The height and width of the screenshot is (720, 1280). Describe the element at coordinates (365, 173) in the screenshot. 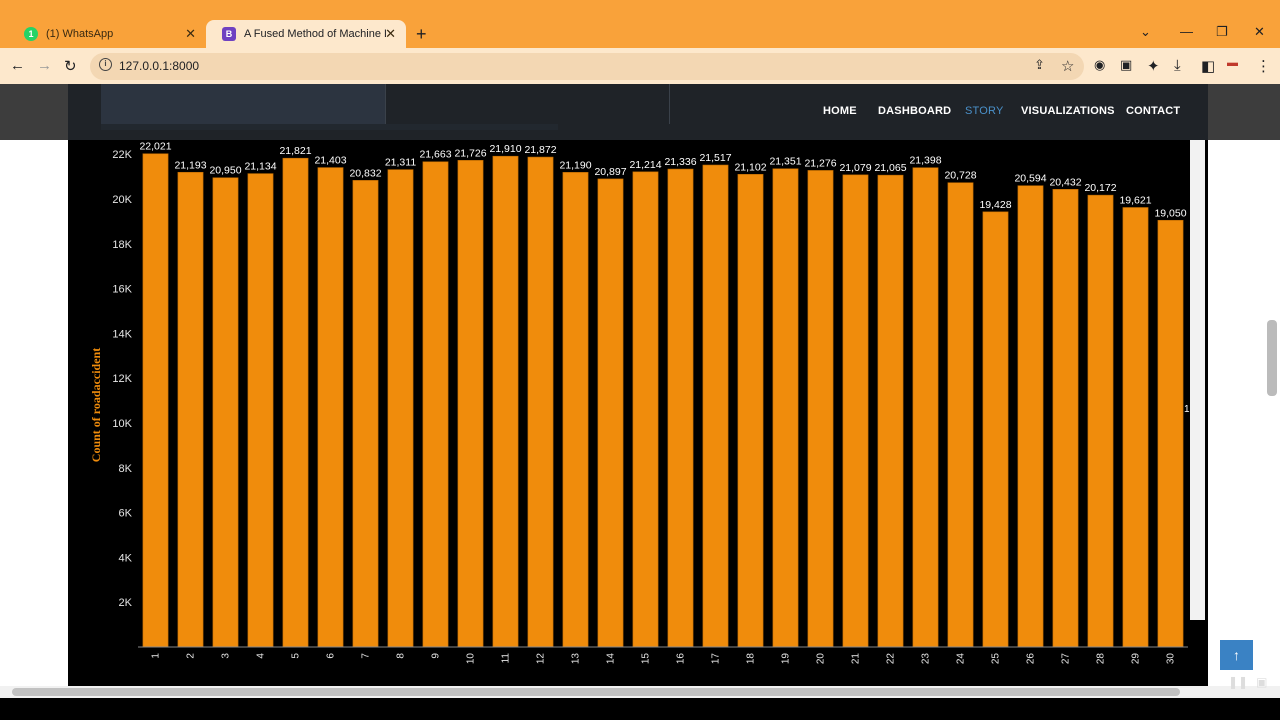

I see `data-label: 20,832` at that location.